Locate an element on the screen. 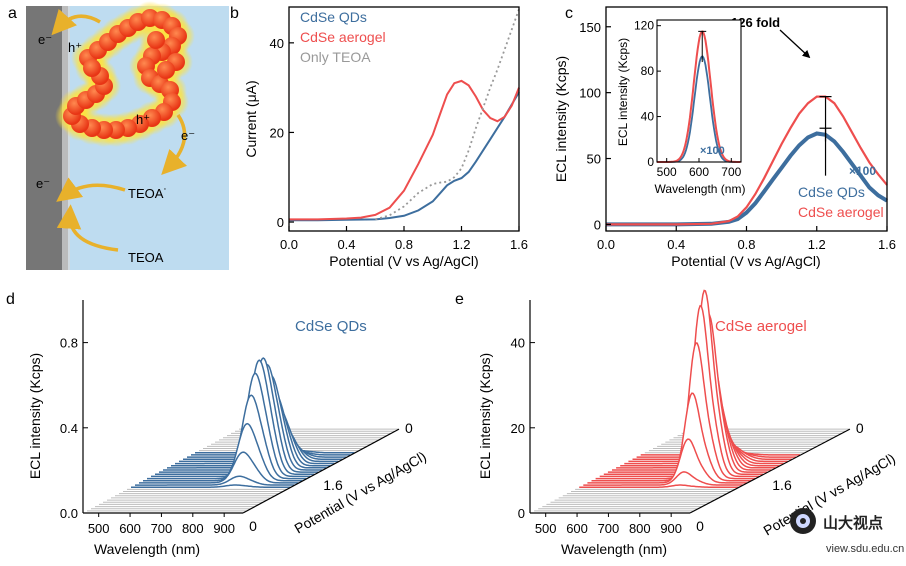 Image resolution: width=906 pixels, height=566 pixels. c-ytick-label-1: 50 is located at coordinates (594, 159).